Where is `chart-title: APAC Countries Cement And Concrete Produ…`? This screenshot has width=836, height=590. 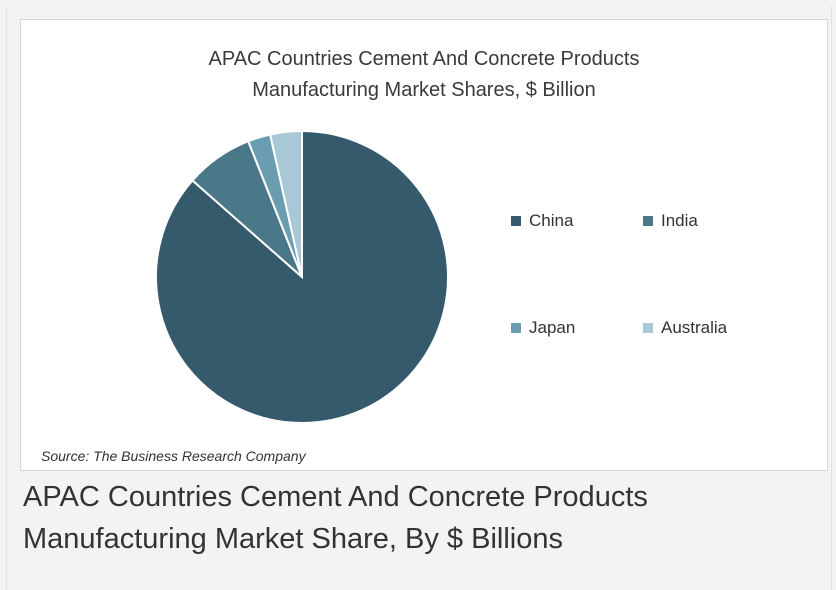
chart-title: APAC Countries Cement And Concrete Produ… is located at coordinates (424, 75).